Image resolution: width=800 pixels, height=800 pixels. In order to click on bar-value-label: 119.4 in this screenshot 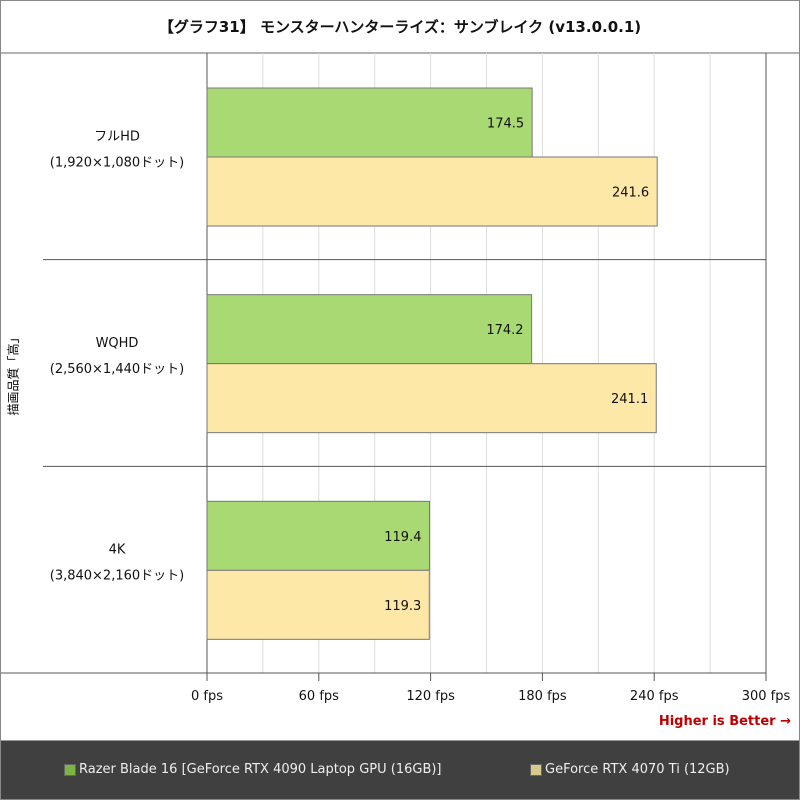, I will do `click(402, 537)`.